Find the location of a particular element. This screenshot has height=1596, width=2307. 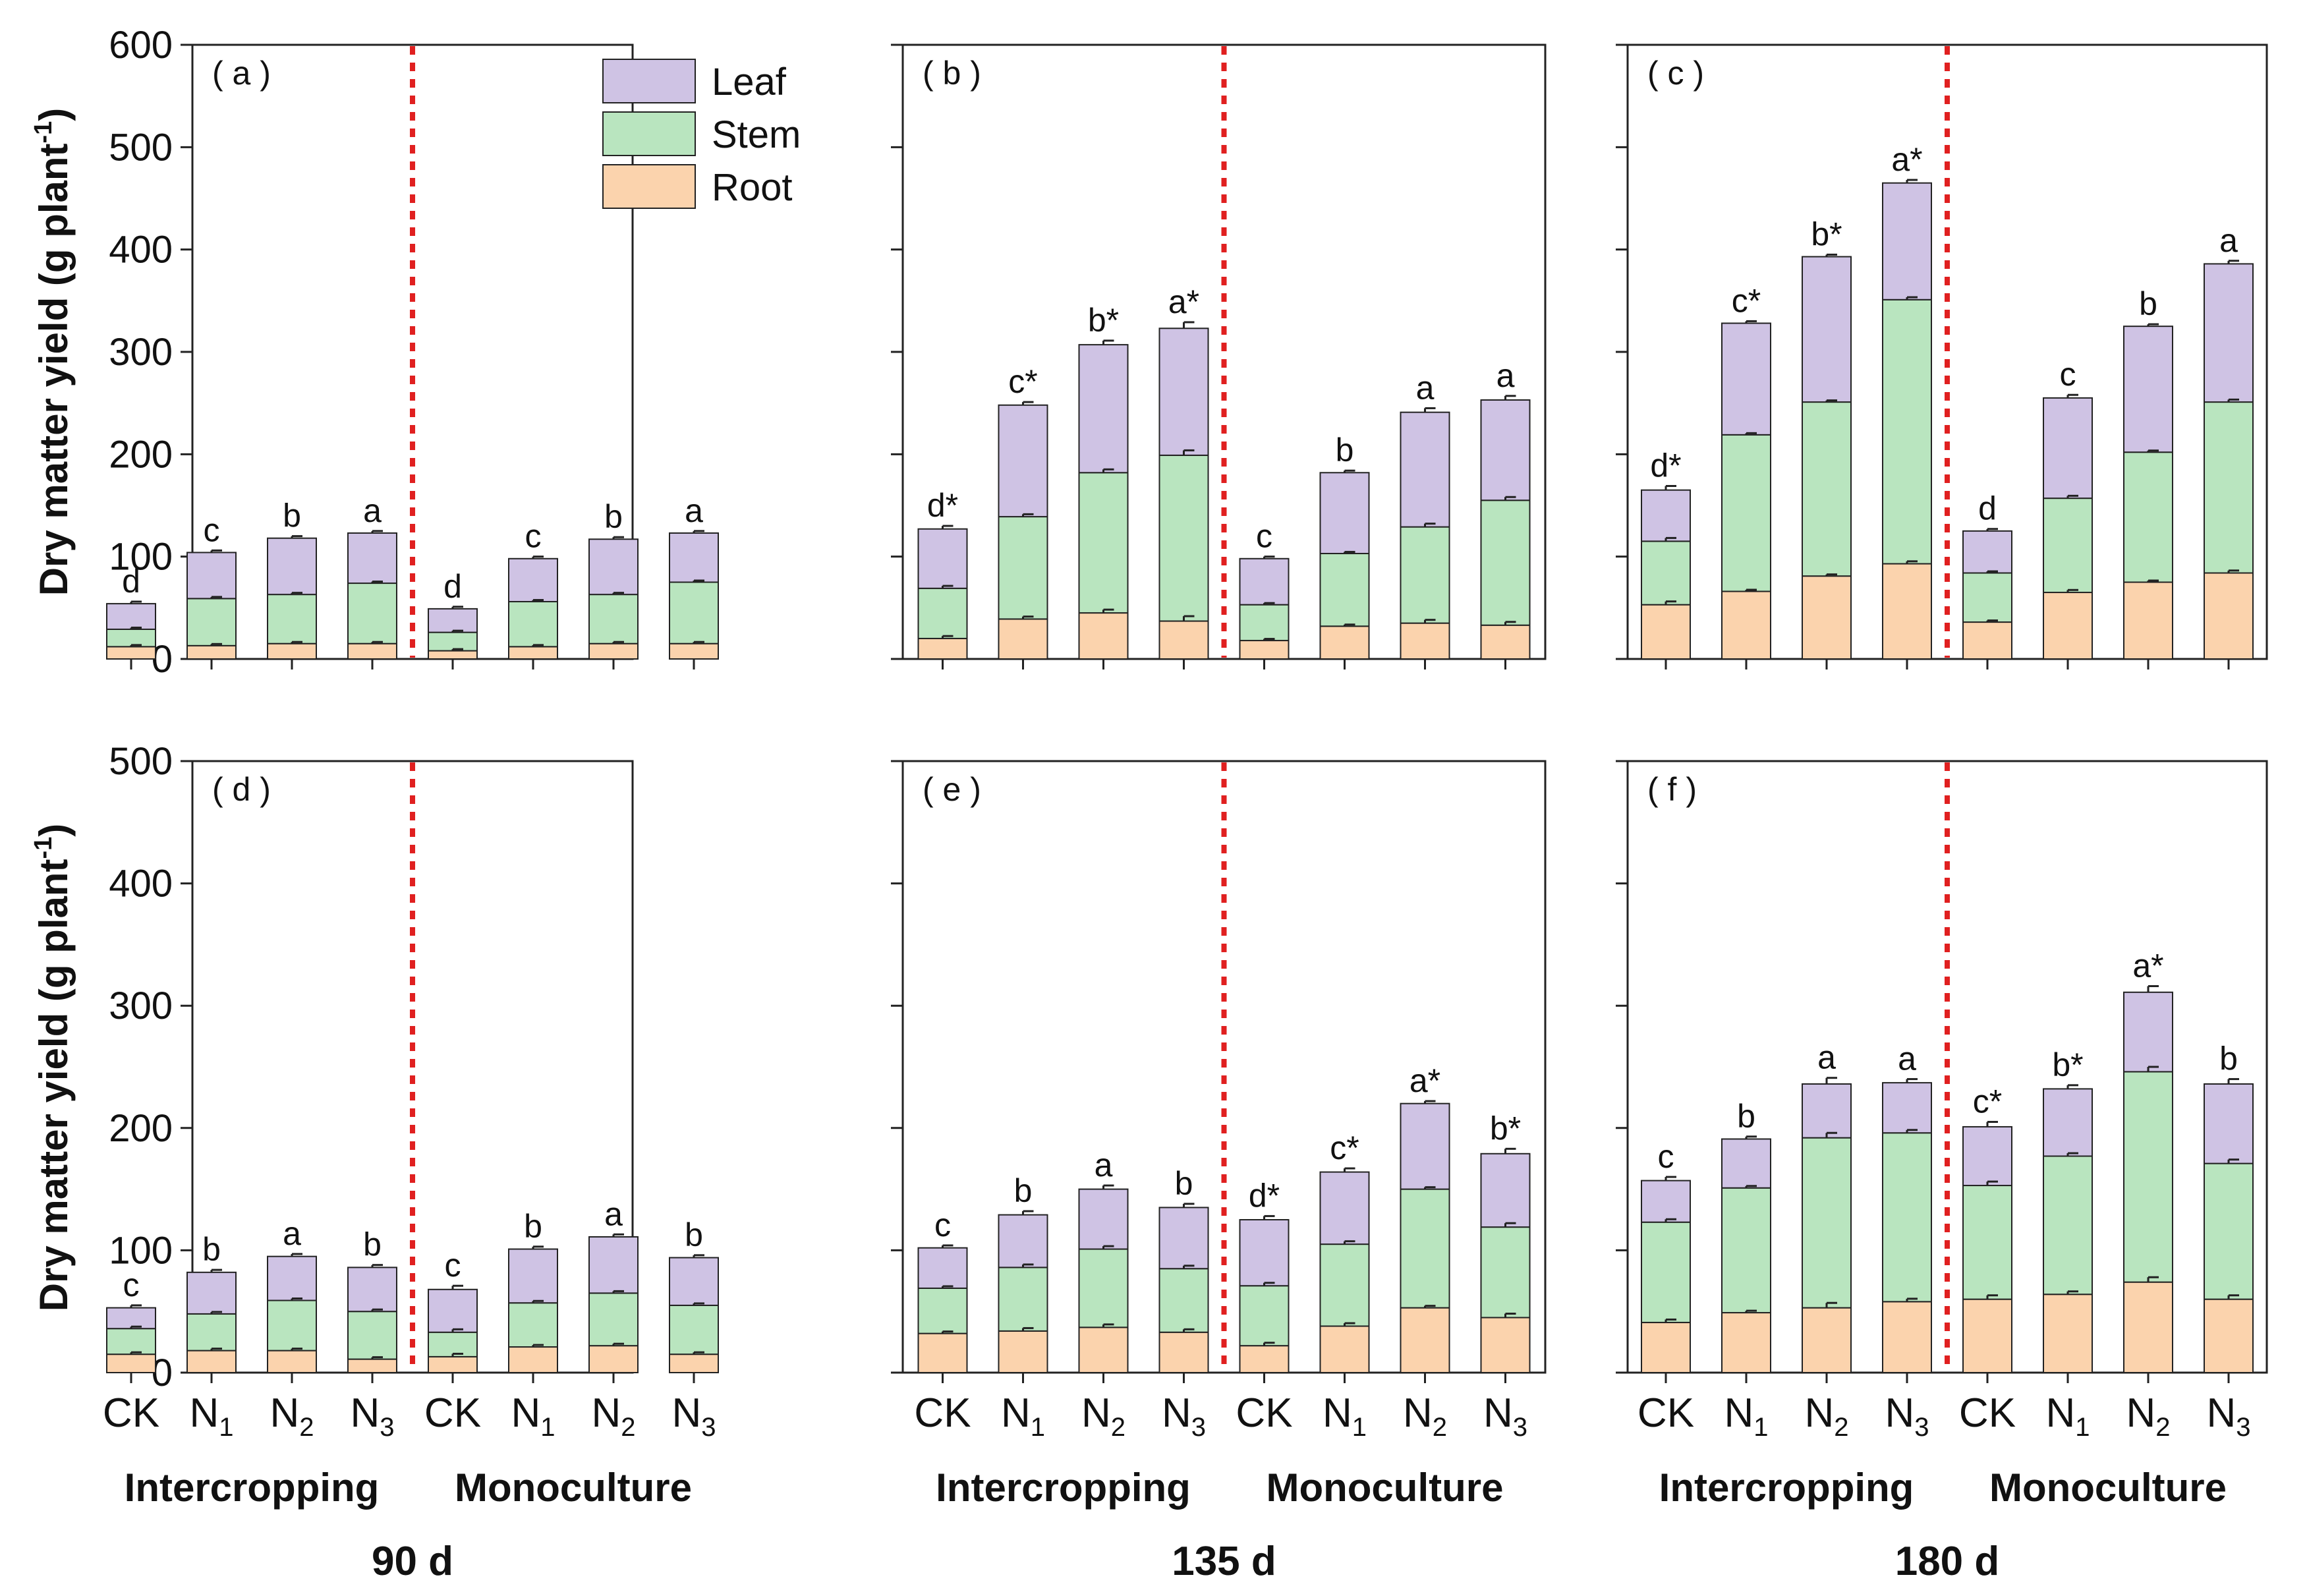

significance-label: a* is located at coordinates (1183, 301).